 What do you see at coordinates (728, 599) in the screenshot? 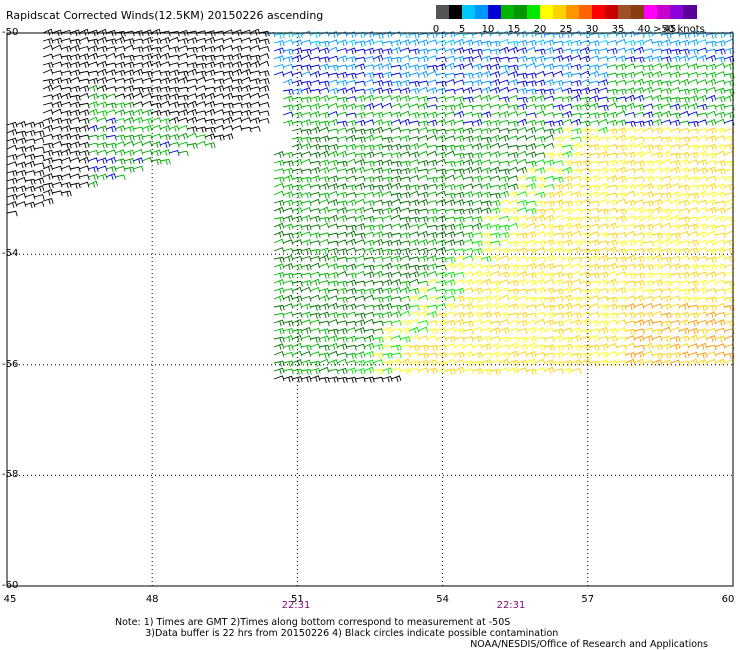
I see `longitude-tick-label: 60` at bounding box center [728, 599].